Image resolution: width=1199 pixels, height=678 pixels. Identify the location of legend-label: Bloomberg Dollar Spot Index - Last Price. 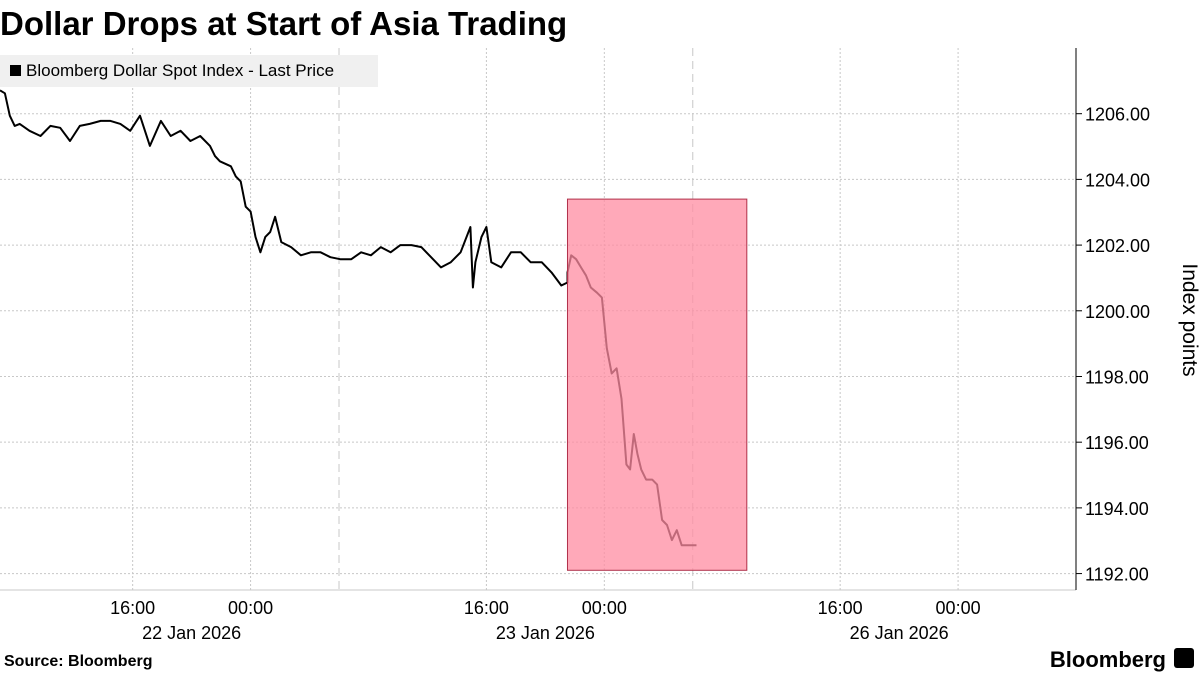
(180, 70).